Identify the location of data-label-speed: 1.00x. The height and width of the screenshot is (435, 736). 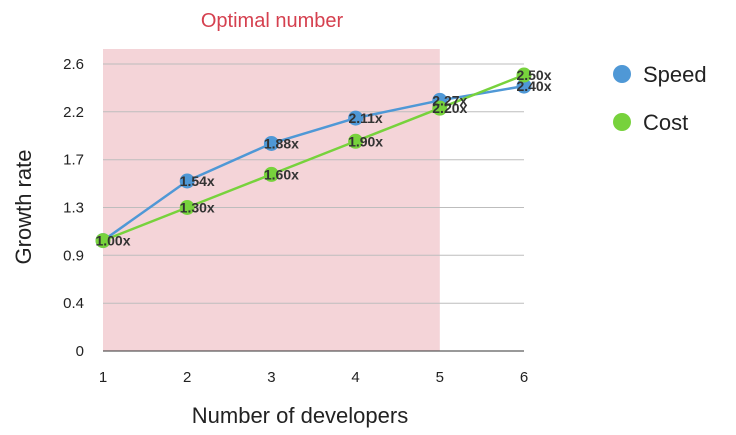
(112, 241).